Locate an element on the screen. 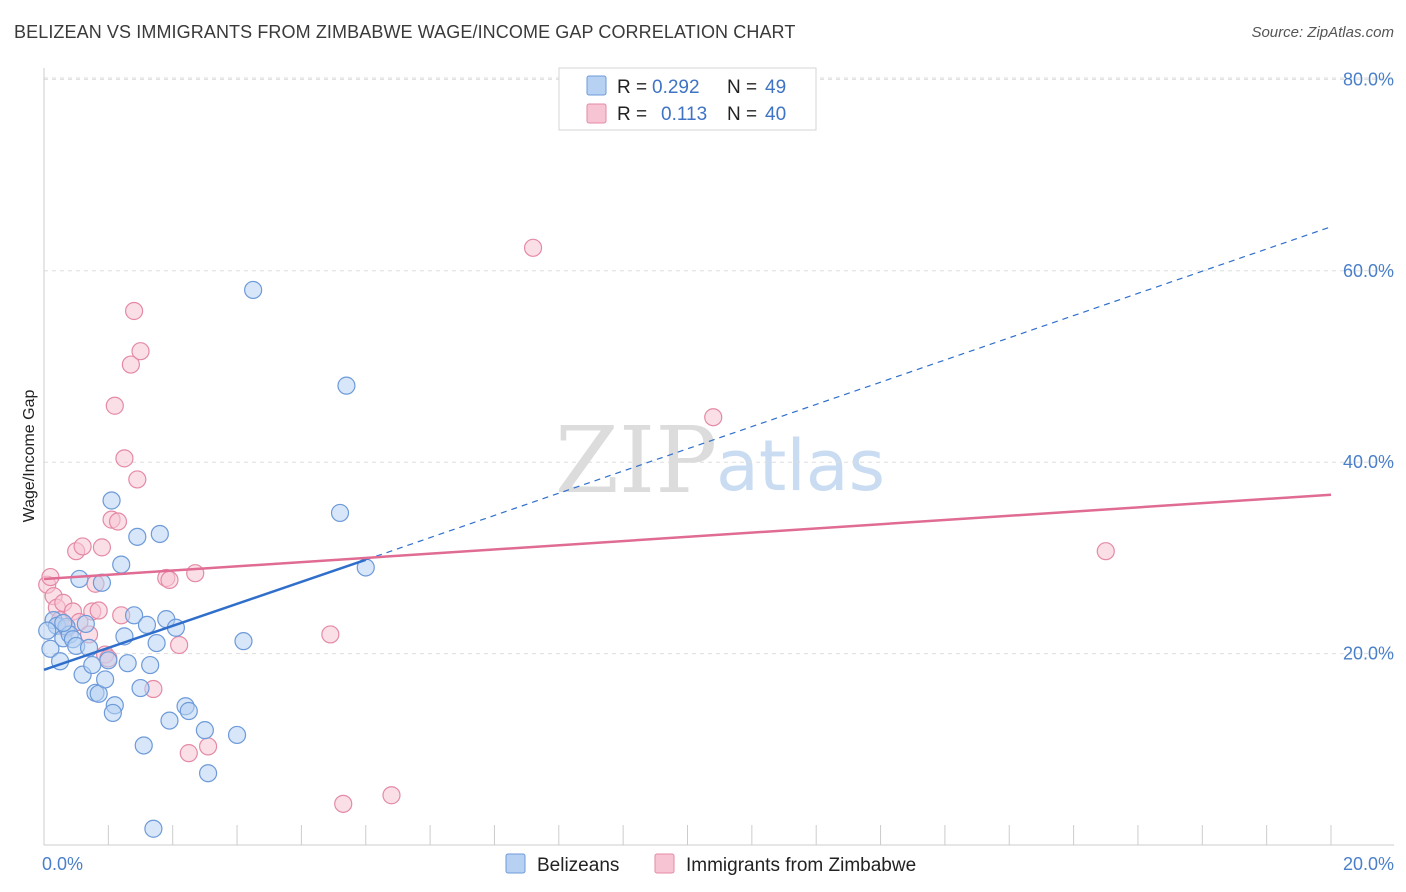  y-tick-label-2: 60.0% is located at coordinates (1368, 271).